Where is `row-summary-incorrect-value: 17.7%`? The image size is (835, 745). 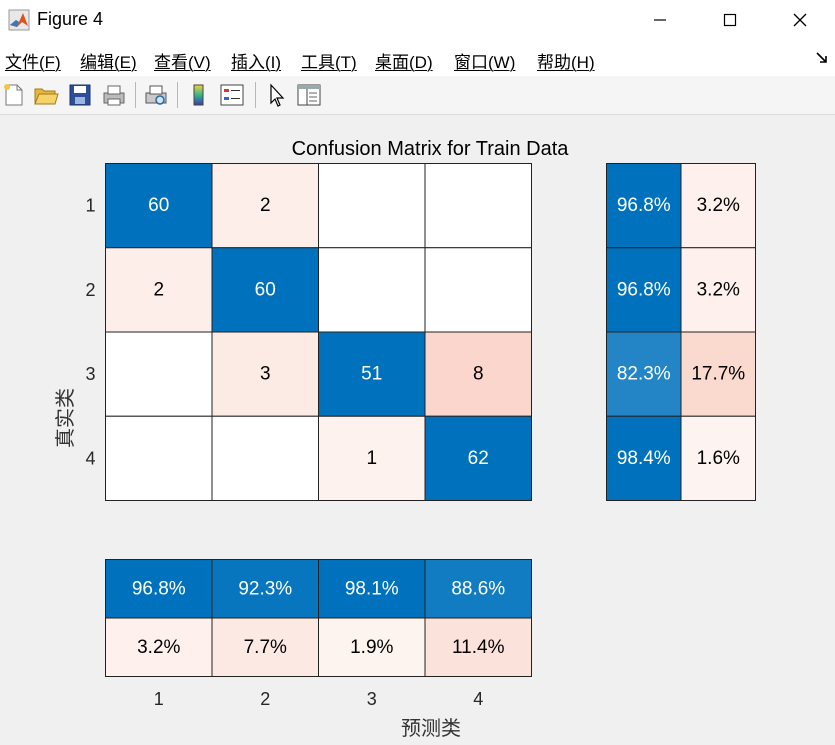
row-summary-incorrect-value: 17.7% is located at coordinates (718, 374).